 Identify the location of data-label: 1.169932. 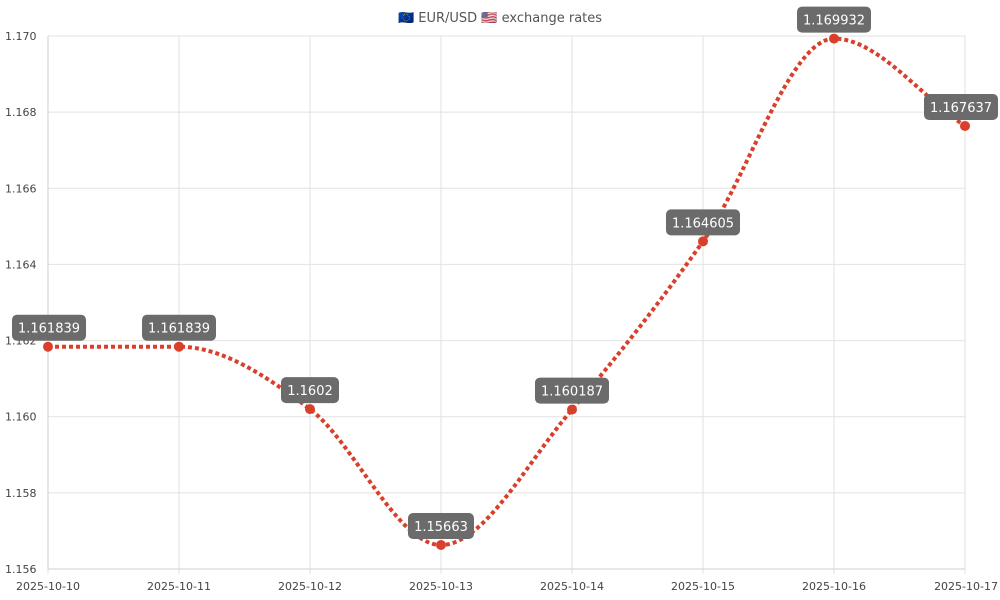
(834, 19).